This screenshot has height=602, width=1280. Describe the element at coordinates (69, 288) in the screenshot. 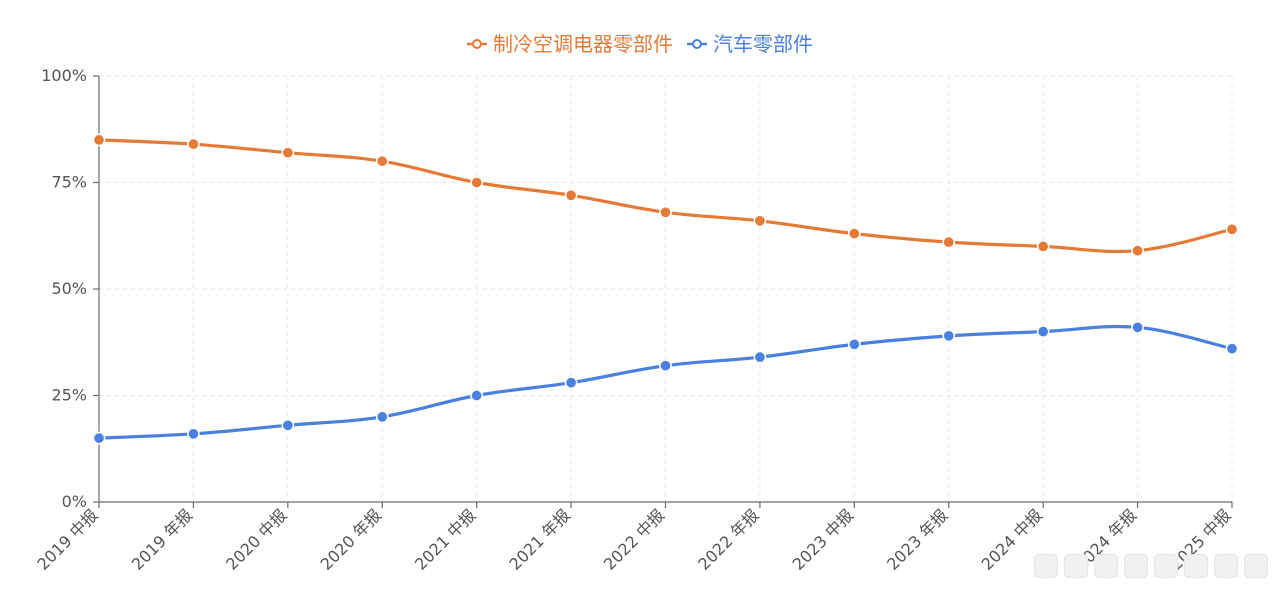

I see `y-tick-label: 50%` at that location.